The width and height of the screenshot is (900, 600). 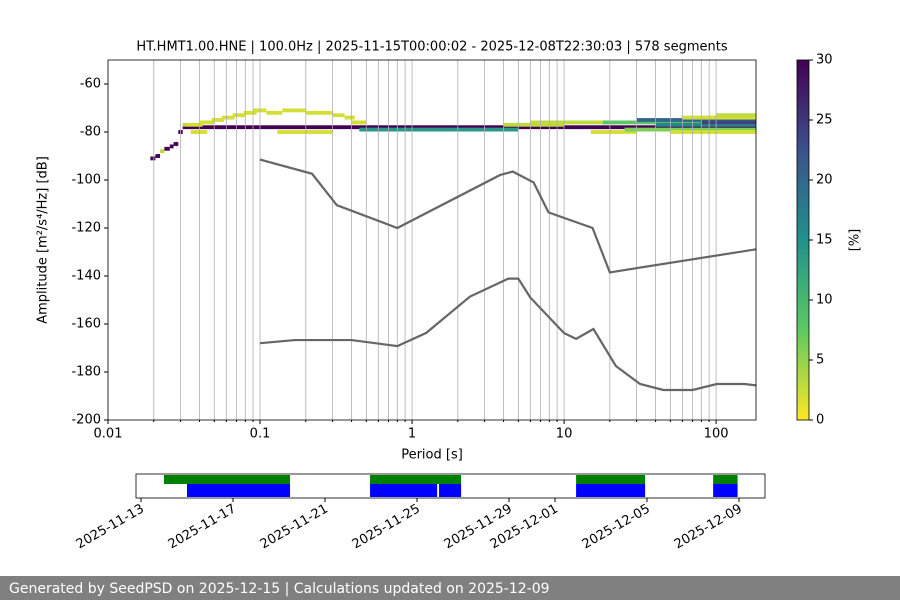 I want to click on timeline-frame, so click(x=450, y=486).